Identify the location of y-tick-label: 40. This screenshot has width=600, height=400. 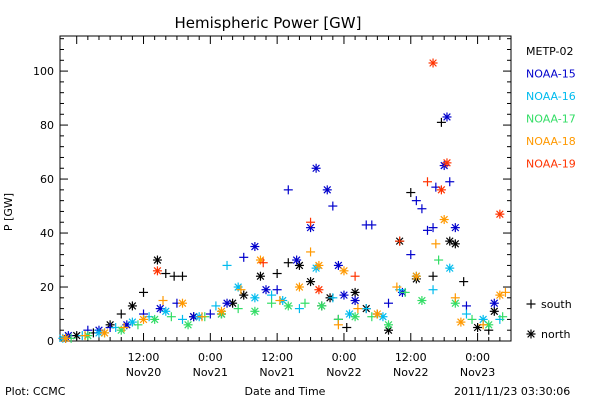
(47, 233).